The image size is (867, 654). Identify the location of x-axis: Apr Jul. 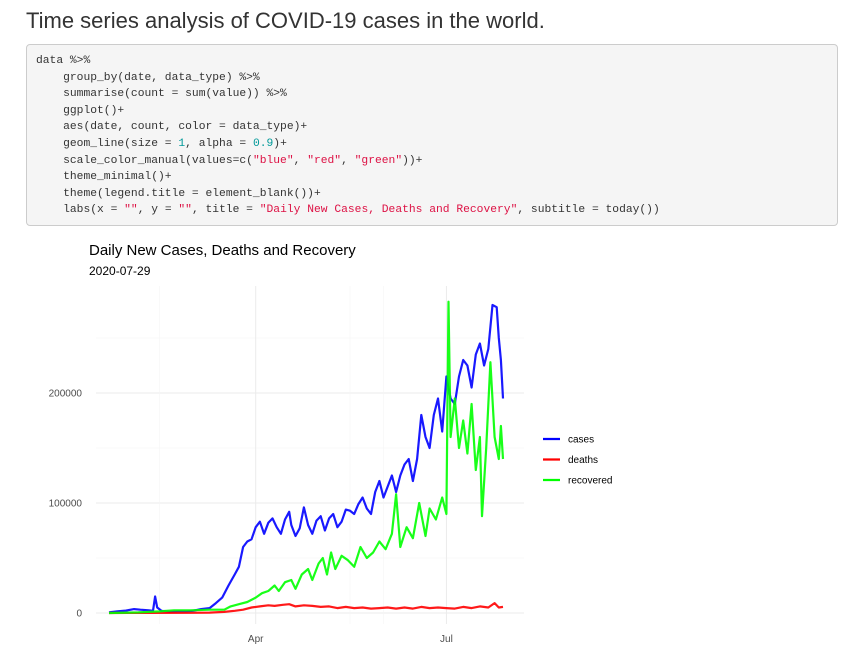
(350, 639).